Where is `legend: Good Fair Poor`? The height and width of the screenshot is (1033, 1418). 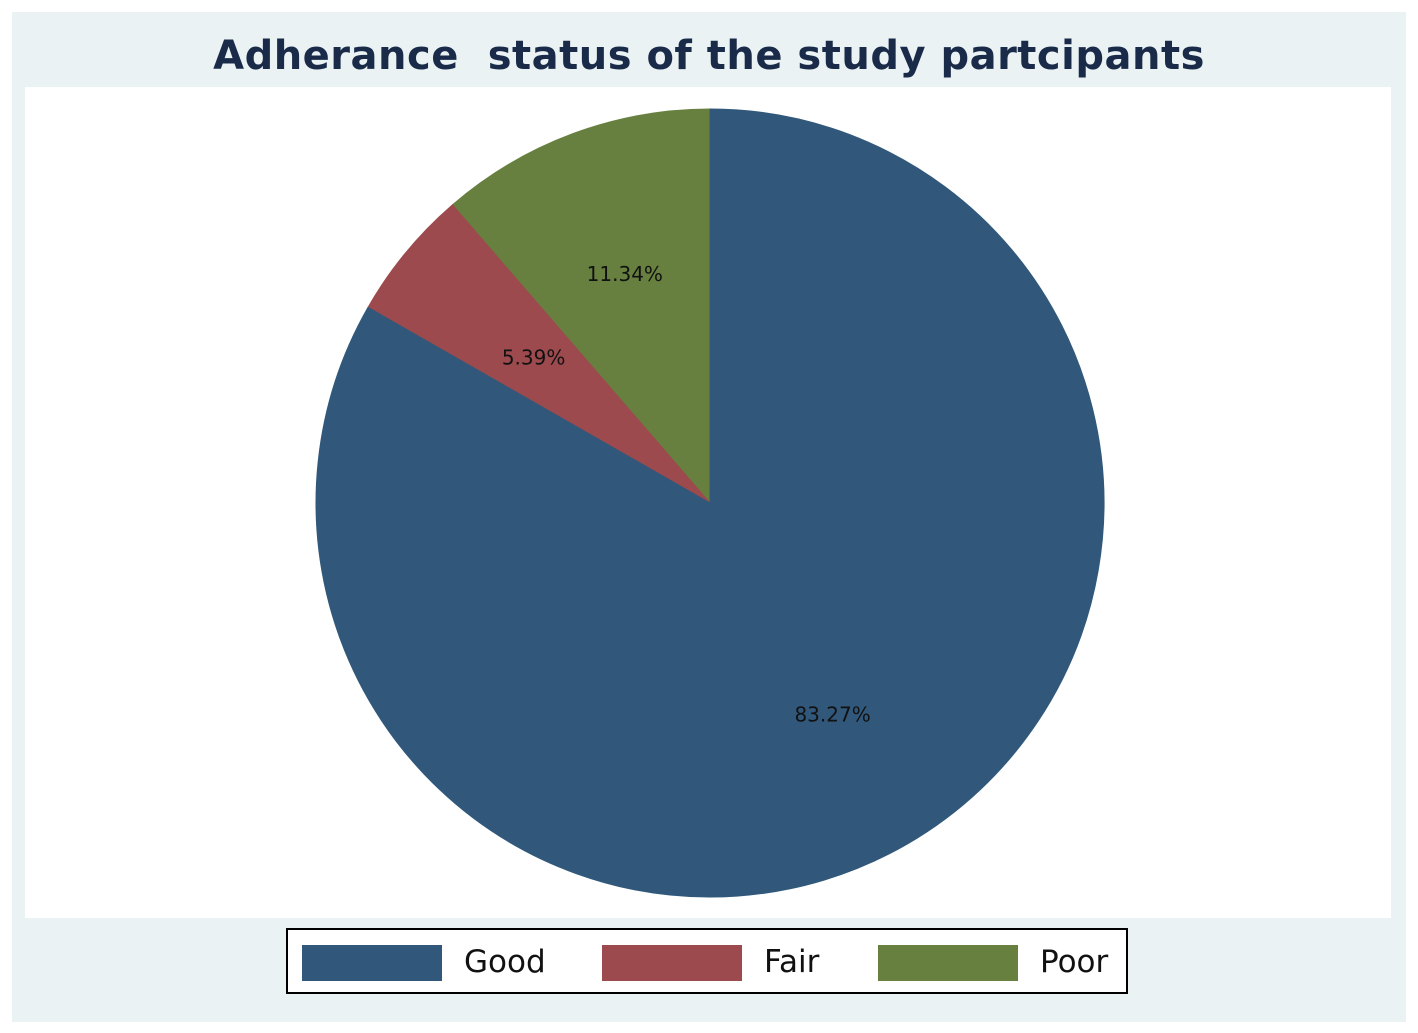
legend: Good Fair Poor is located at coordinates (707, 961).